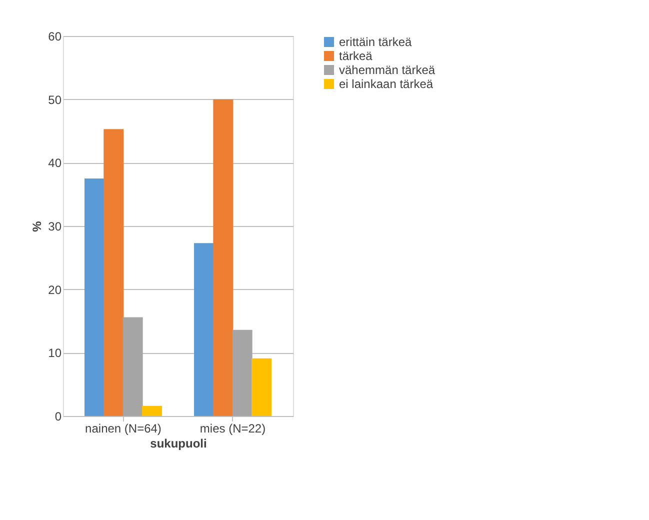 The height and width of the screenshot is (520, 649). What do you see at coordinates (387, 70) in the screenshot?
I see `legend-label: vähemmän tärkeä` at bounding box center [387, 70].